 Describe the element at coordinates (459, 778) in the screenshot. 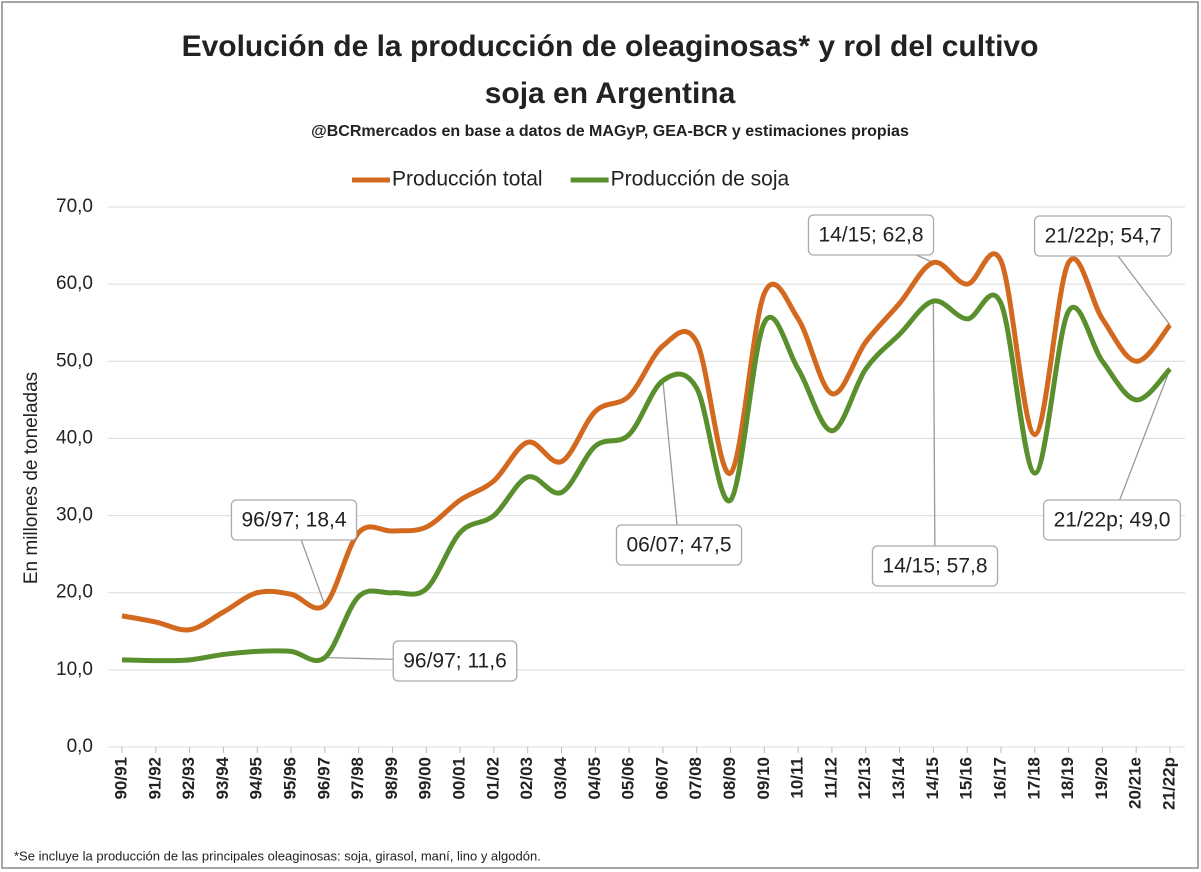

I see `x-tick-label: 00/01` at that location.